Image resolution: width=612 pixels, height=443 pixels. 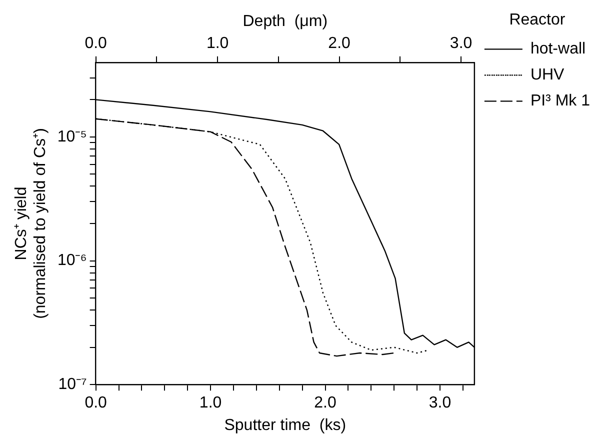 I want to click on legend-label: UHV, so click(x=547, y=75).